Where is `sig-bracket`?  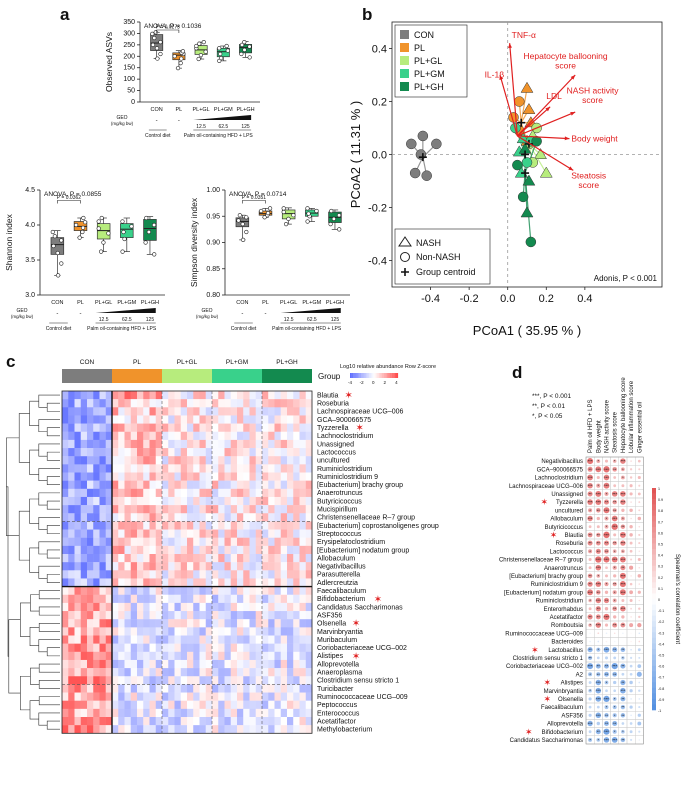
sig-bracket is located at coordinates (69, 202).